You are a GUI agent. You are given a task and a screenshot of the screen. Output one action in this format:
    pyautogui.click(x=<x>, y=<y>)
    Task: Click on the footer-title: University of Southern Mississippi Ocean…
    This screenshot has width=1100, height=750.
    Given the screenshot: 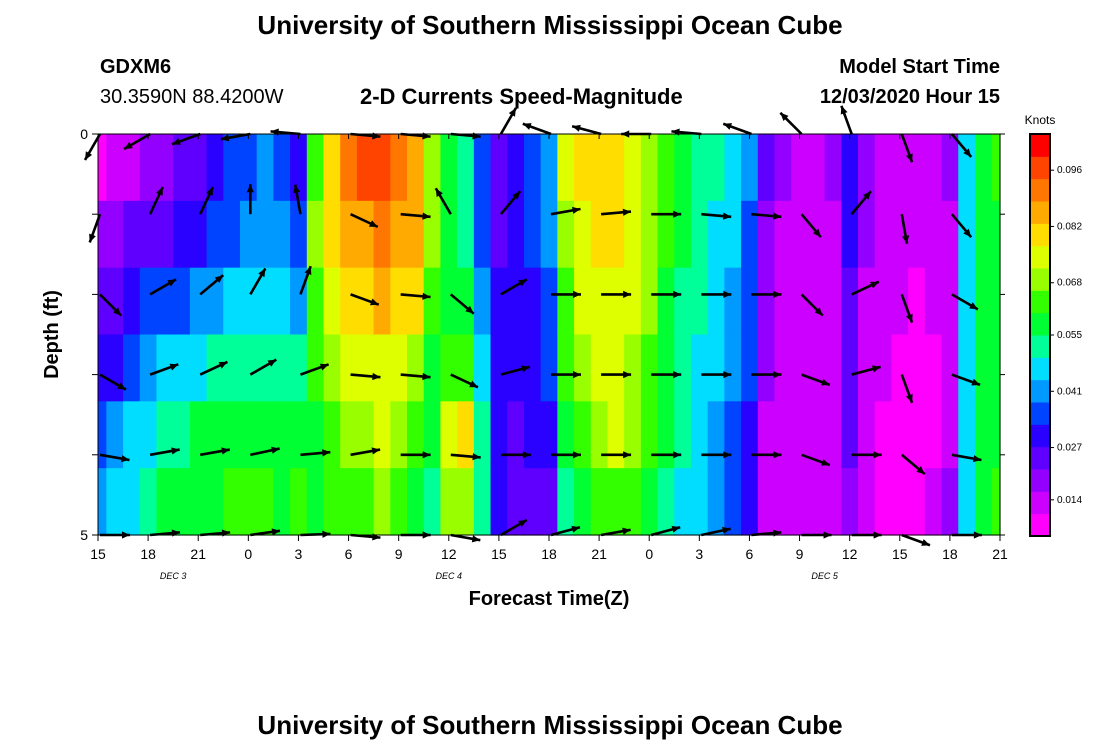 What is the action you would take?
    pyautogui.click(x=550, y=725)
    